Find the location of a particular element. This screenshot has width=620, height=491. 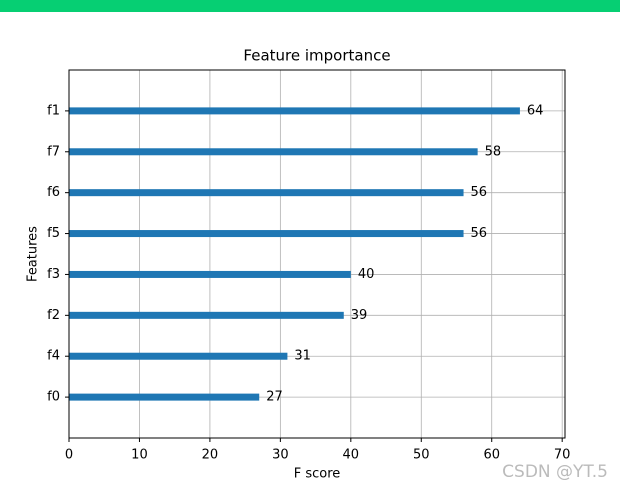

y-tick-label: f2 is located at coordinates (53, 315).